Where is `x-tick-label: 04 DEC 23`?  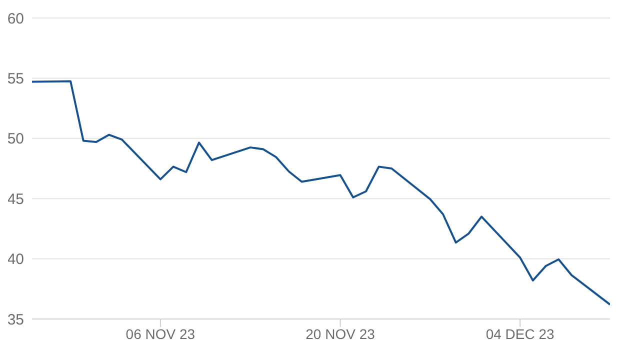
x-tick-label: 04 DEC 23 is located at coordinates (520, 334).